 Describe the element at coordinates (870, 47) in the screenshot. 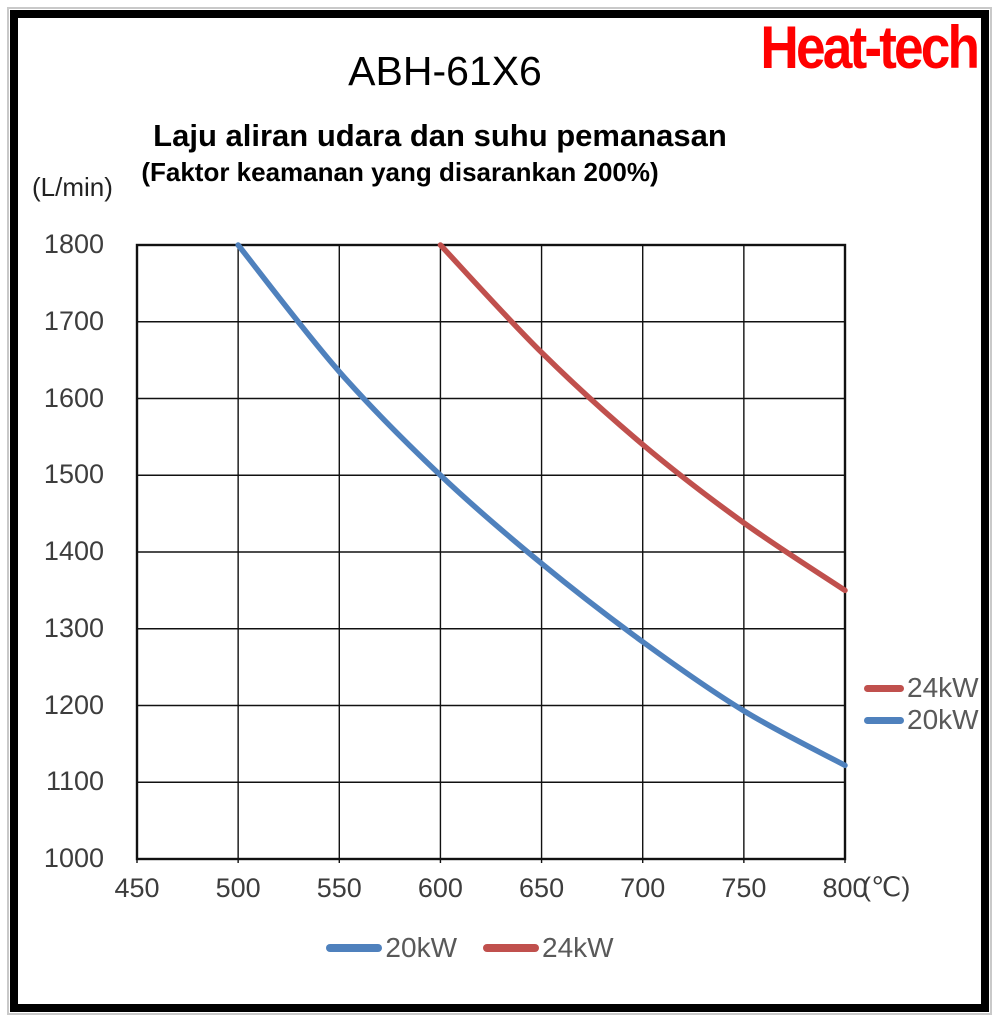

I see `heat-tech-logo: Heat-tech` at that location.